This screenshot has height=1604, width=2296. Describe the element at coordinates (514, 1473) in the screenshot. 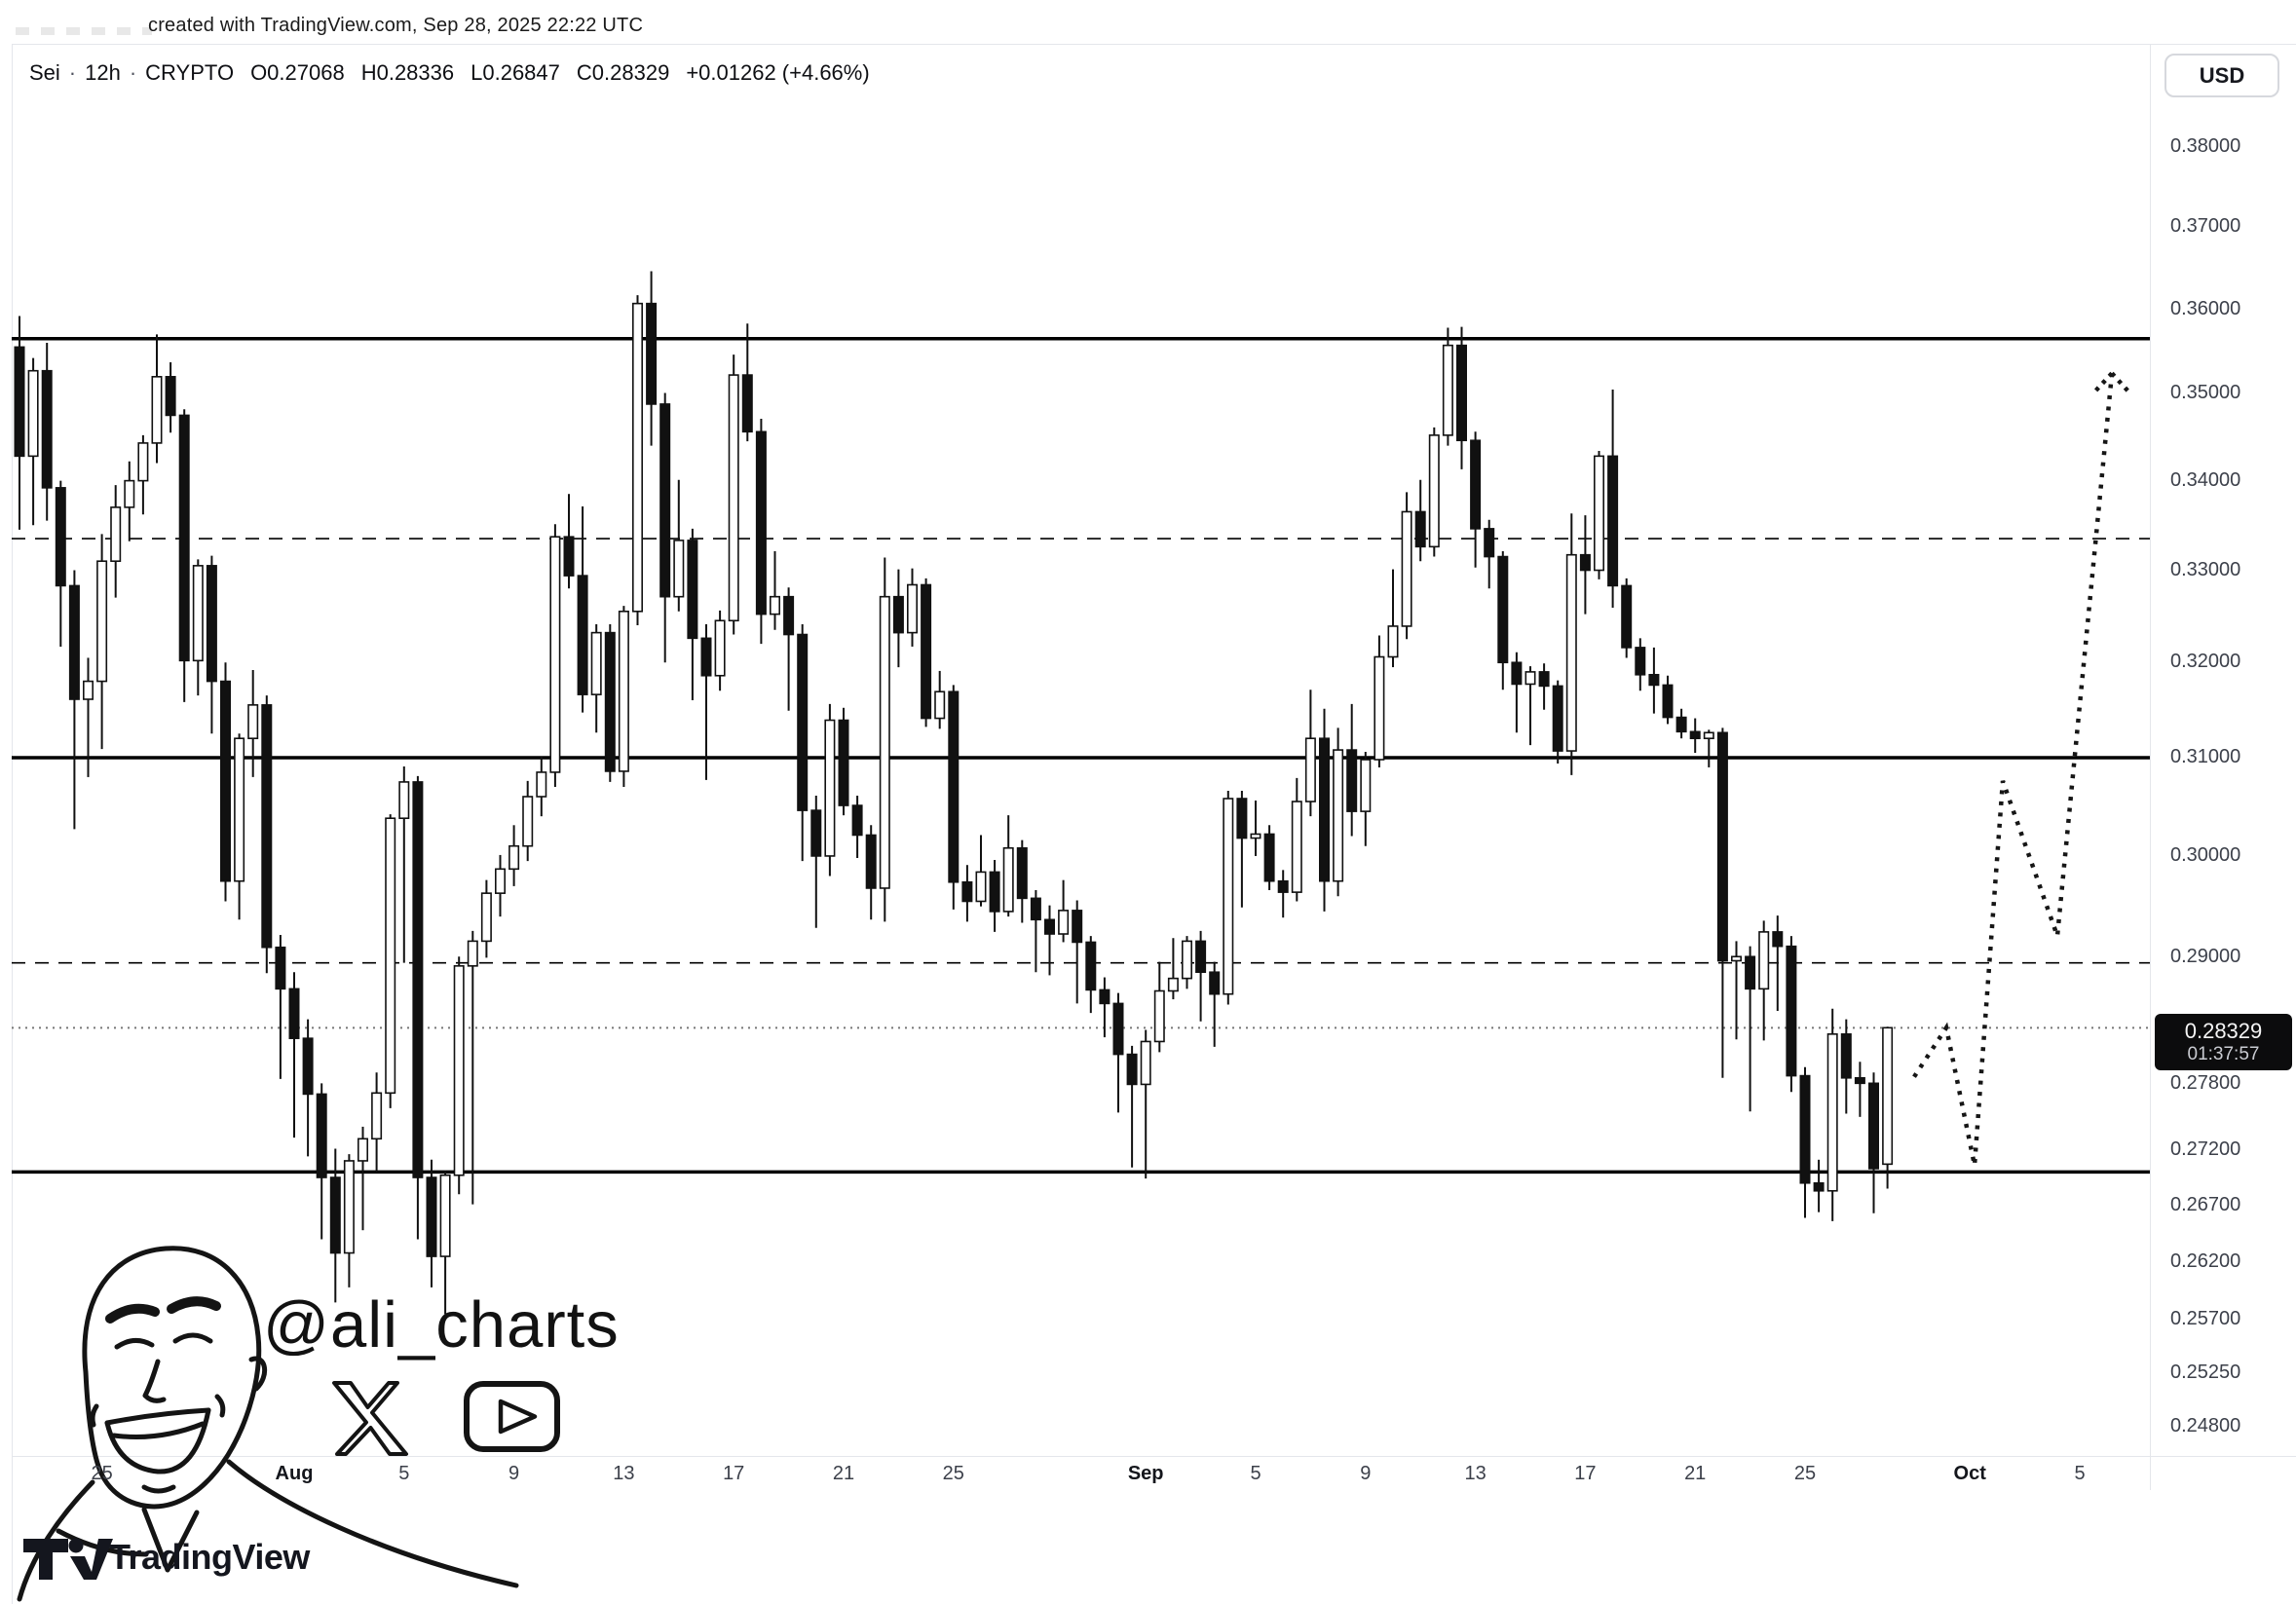

I see `time-tick-9: 9` at that location.